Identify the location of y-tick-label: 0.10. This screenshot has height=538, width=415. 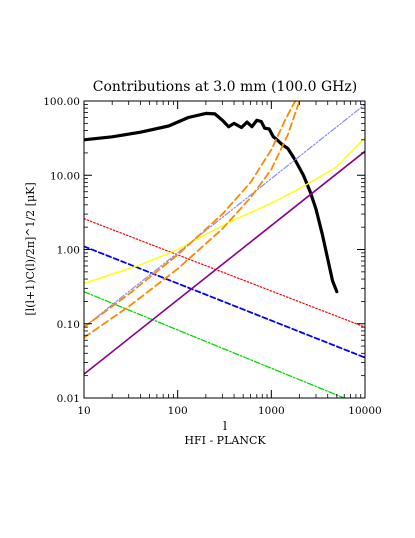
(68, 325).